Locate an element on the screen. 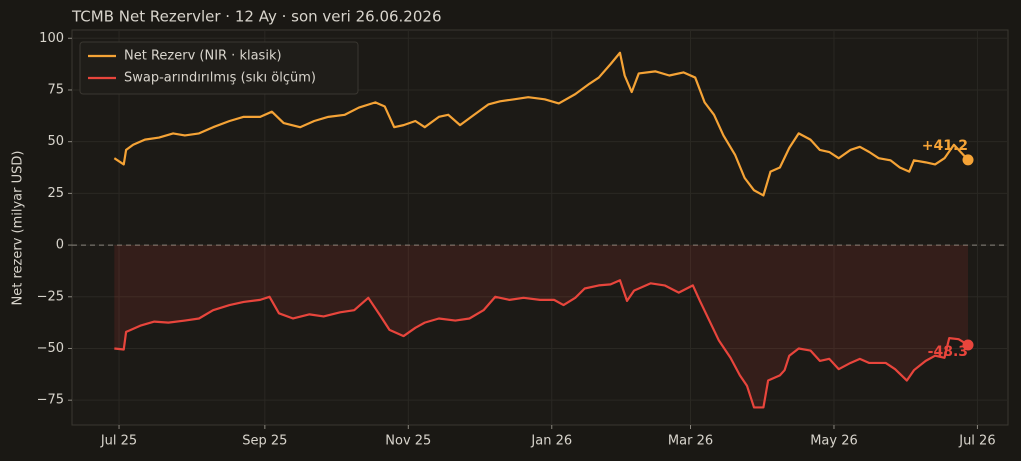  end-label: +41.2 is located at coordinates (945, 146).